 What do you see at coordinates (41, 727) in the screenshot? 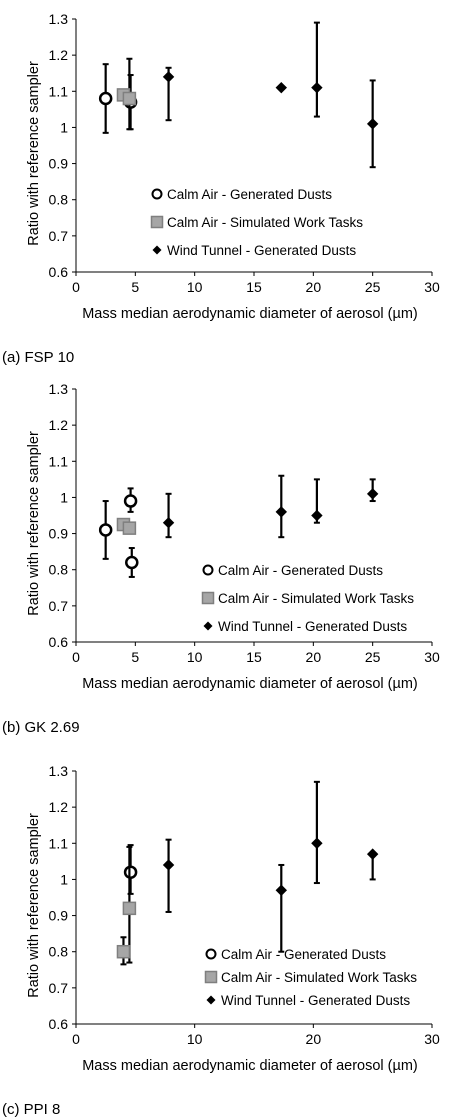
I see `panel-label: (b) GK 2.69` at bounding box center [41, 727].